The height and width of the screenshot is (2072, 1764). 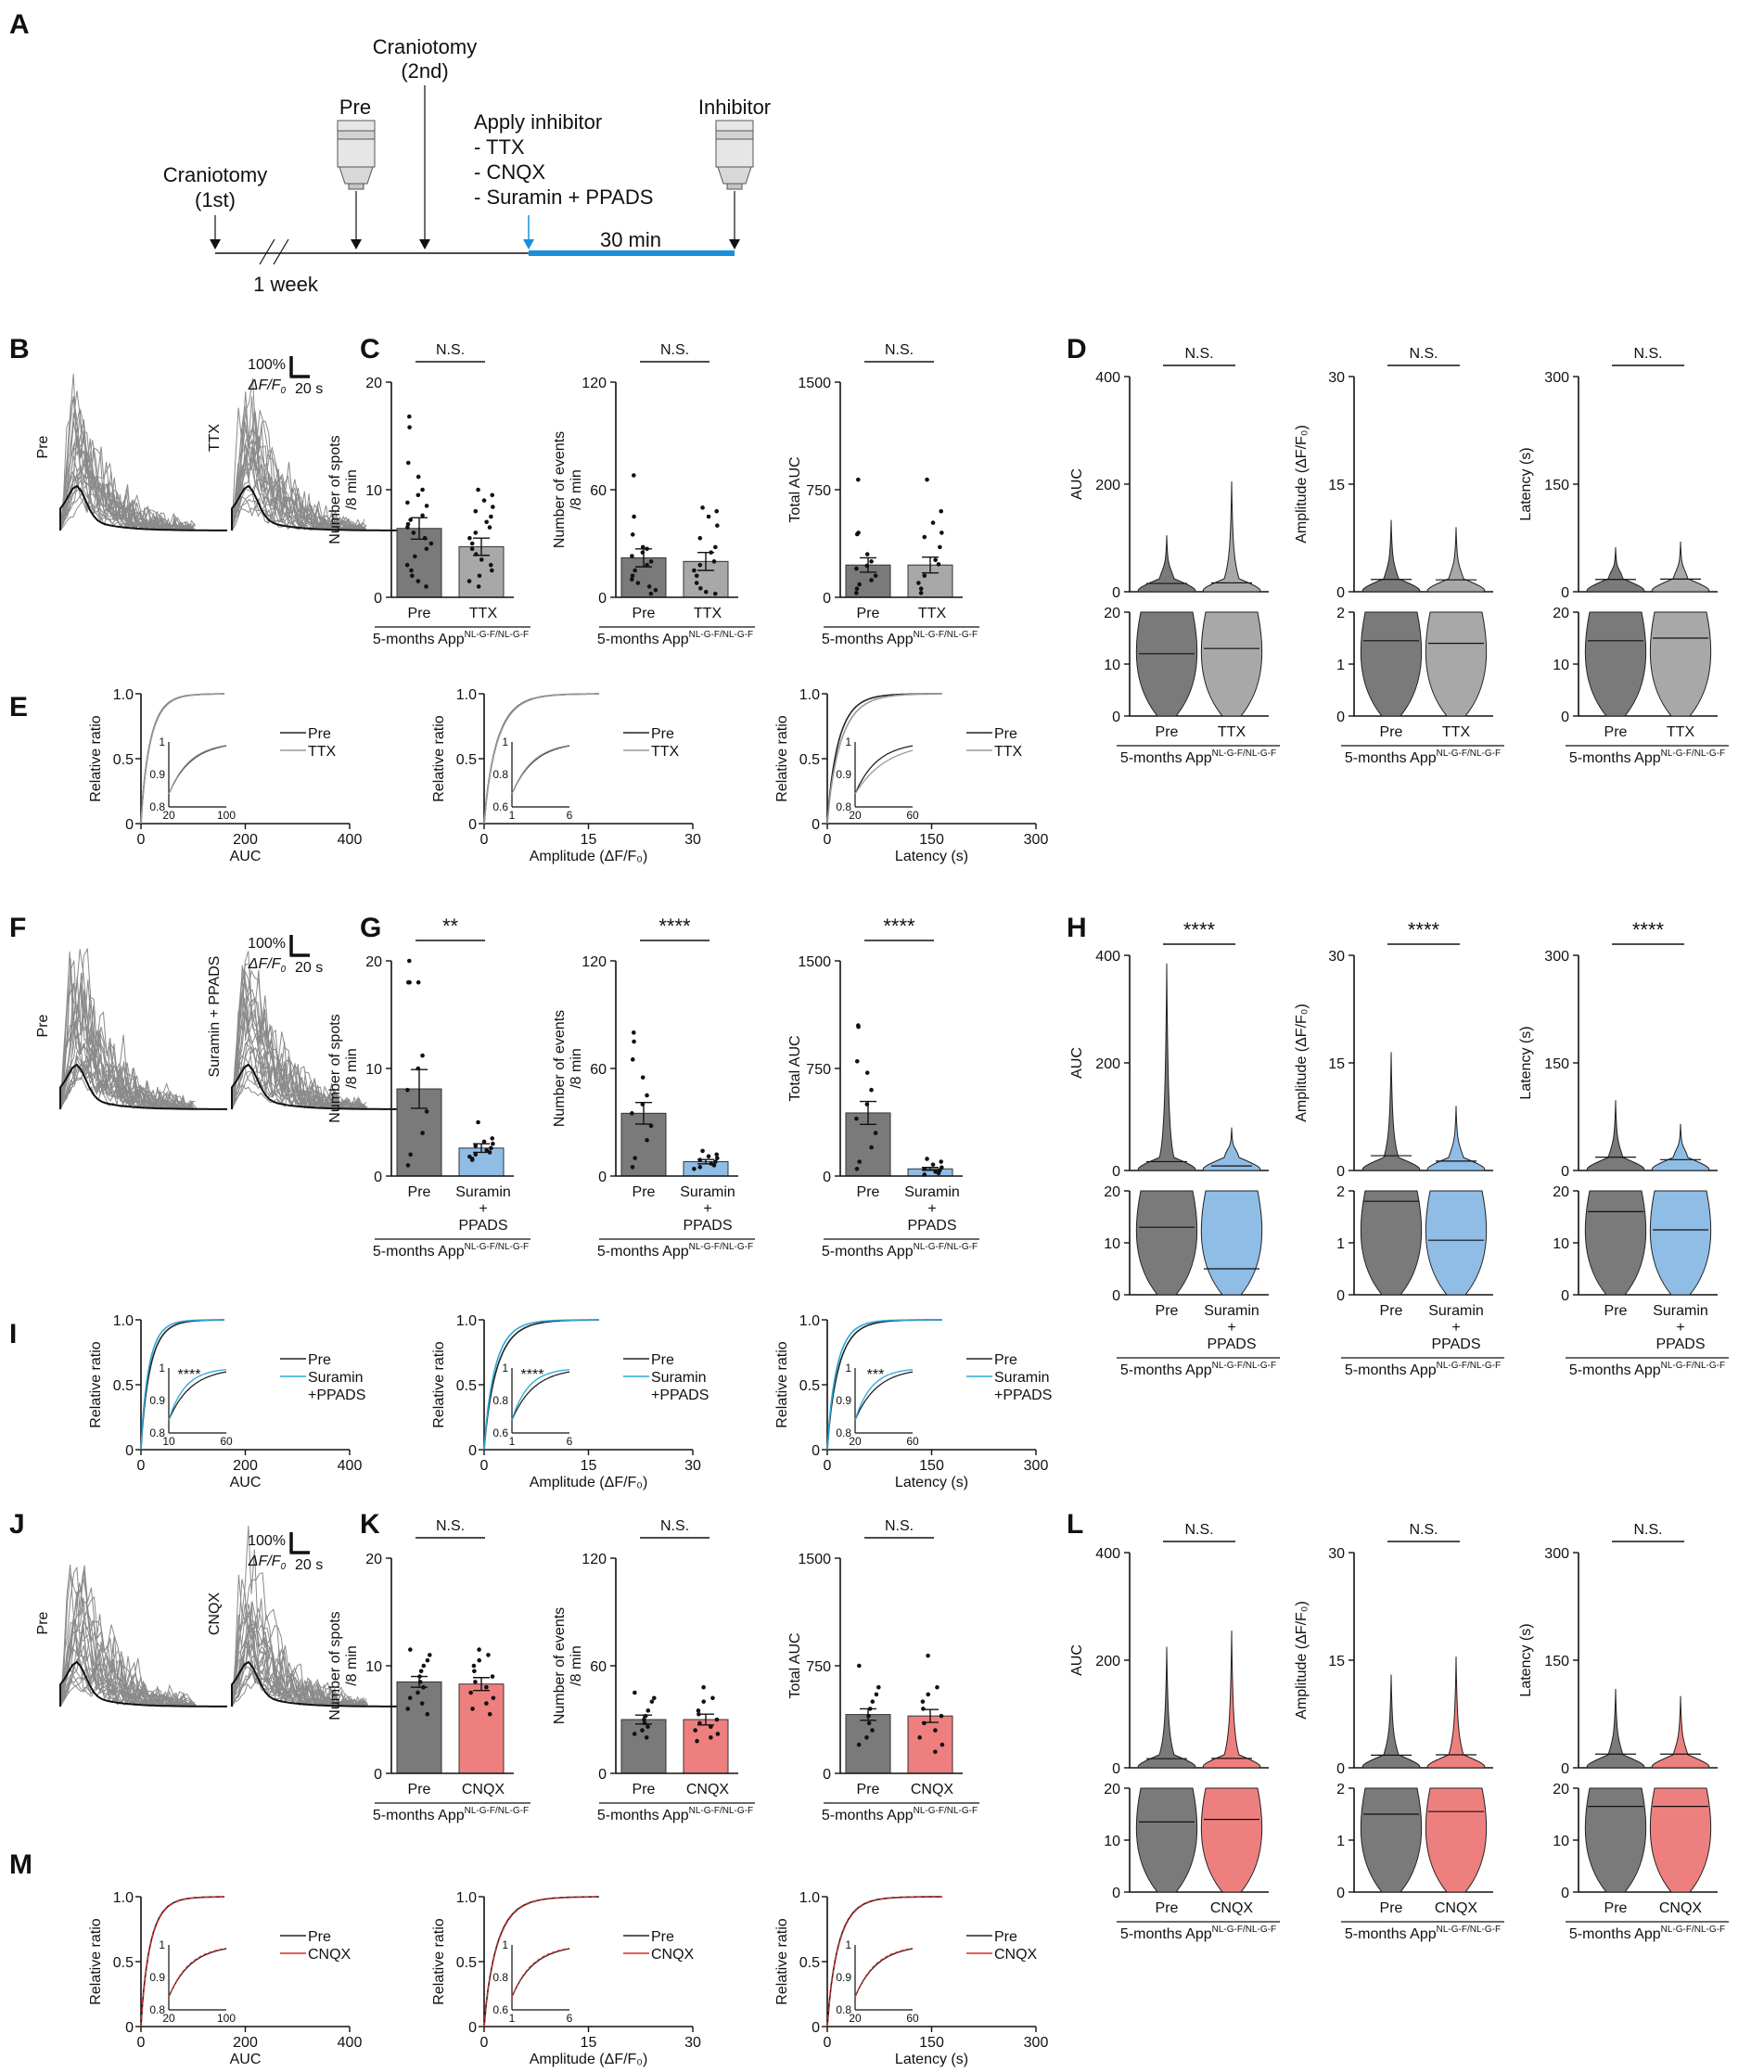 What do you see at coordinates (466, 1898) in the screenshot?
I see `cdf-y-ticklabel-cnqx-c1-2: 1.0` at bounding box center [466, 1898].